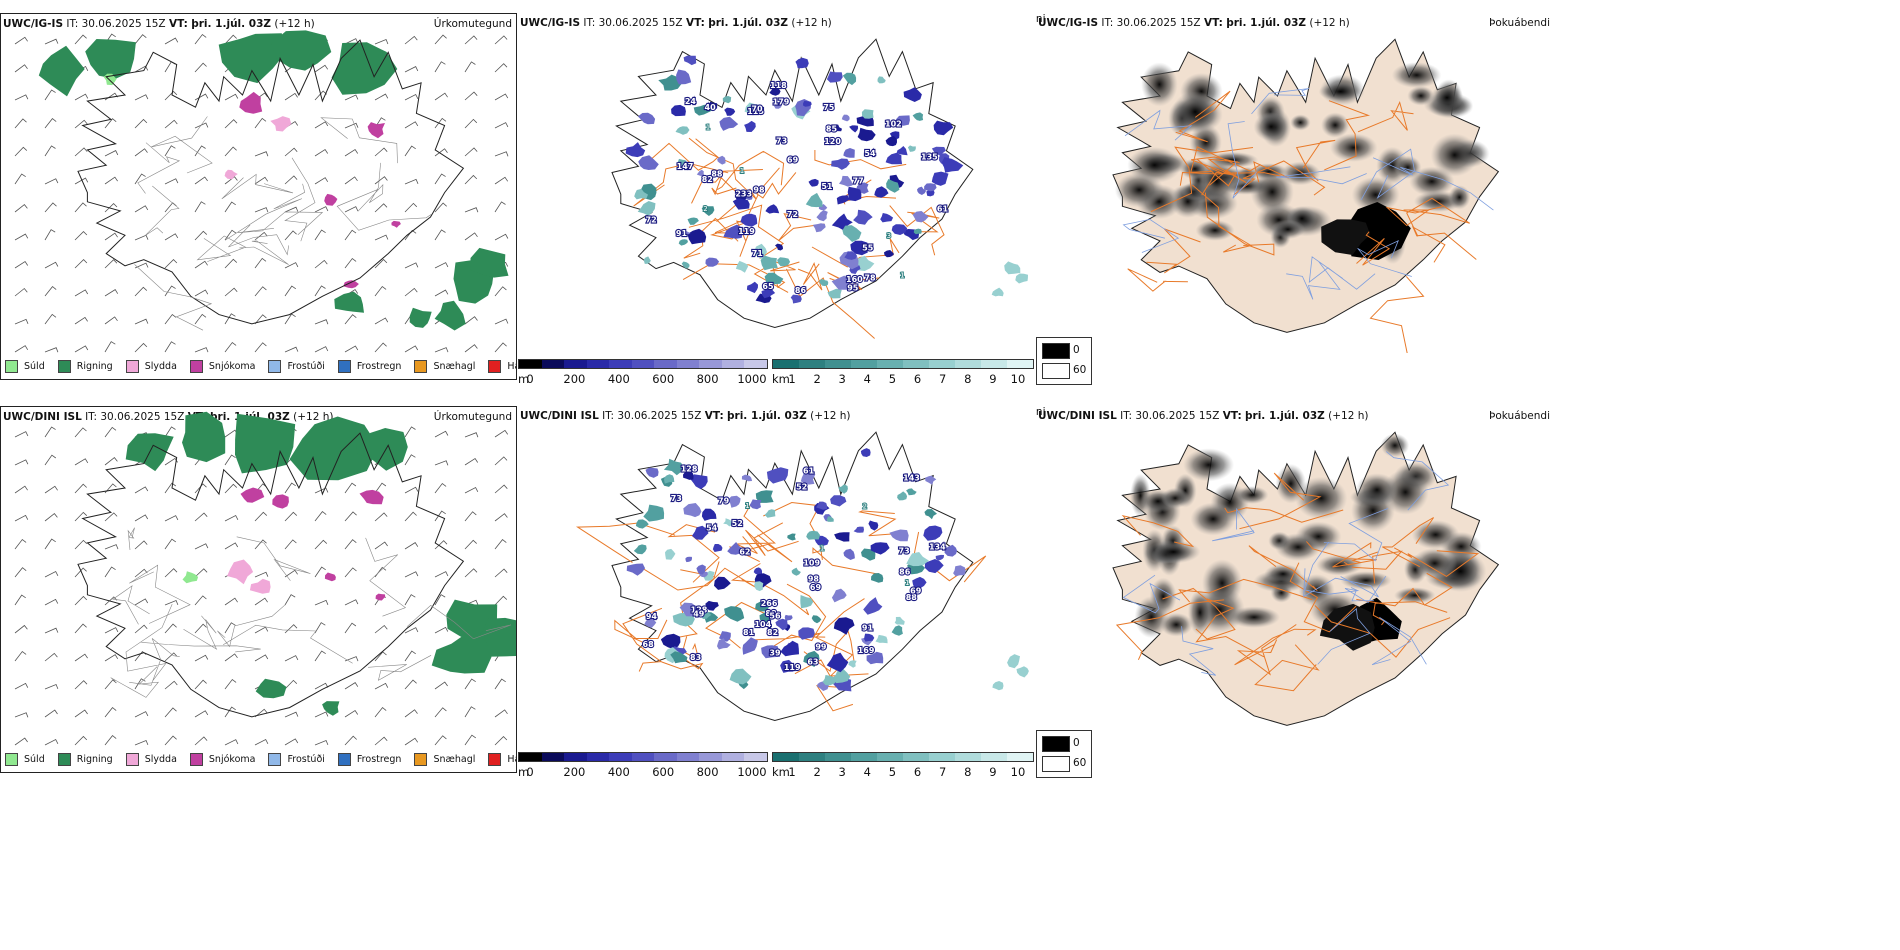 This screenshot has height=950, width=1900. I want to click on coastline, so click(271, 182).